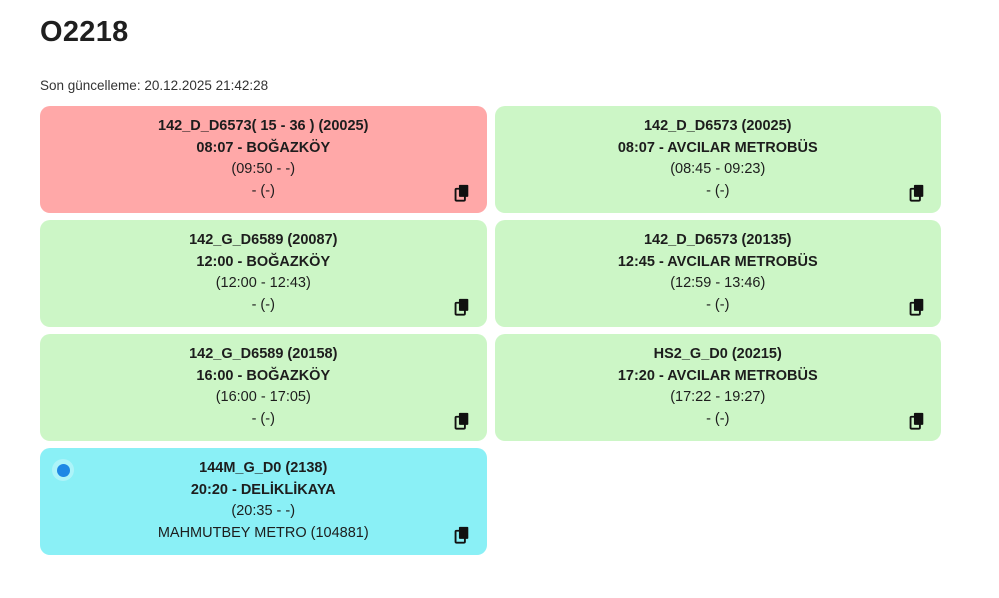 Image resolution: width=999 pixels, height=598 pixels. I want to click on trip-code: HS2_G_D0 (20215), so click(717, 354).